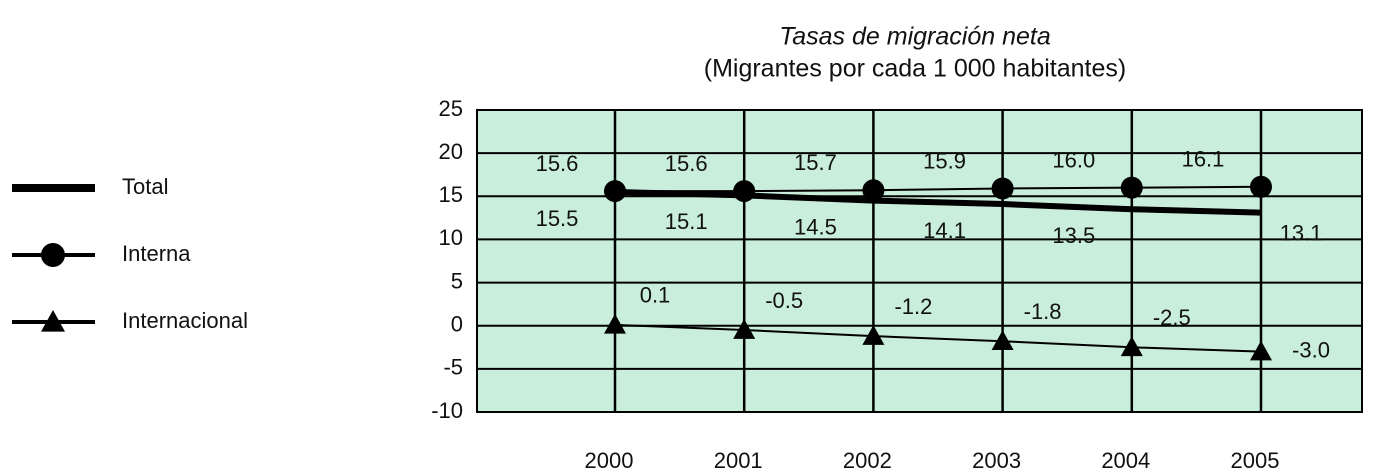 This screenshot has height=472, width=1373. Describe the element at coordinates (451, 151) in the screenshot. I see `y-tick-label: 20` at that location.